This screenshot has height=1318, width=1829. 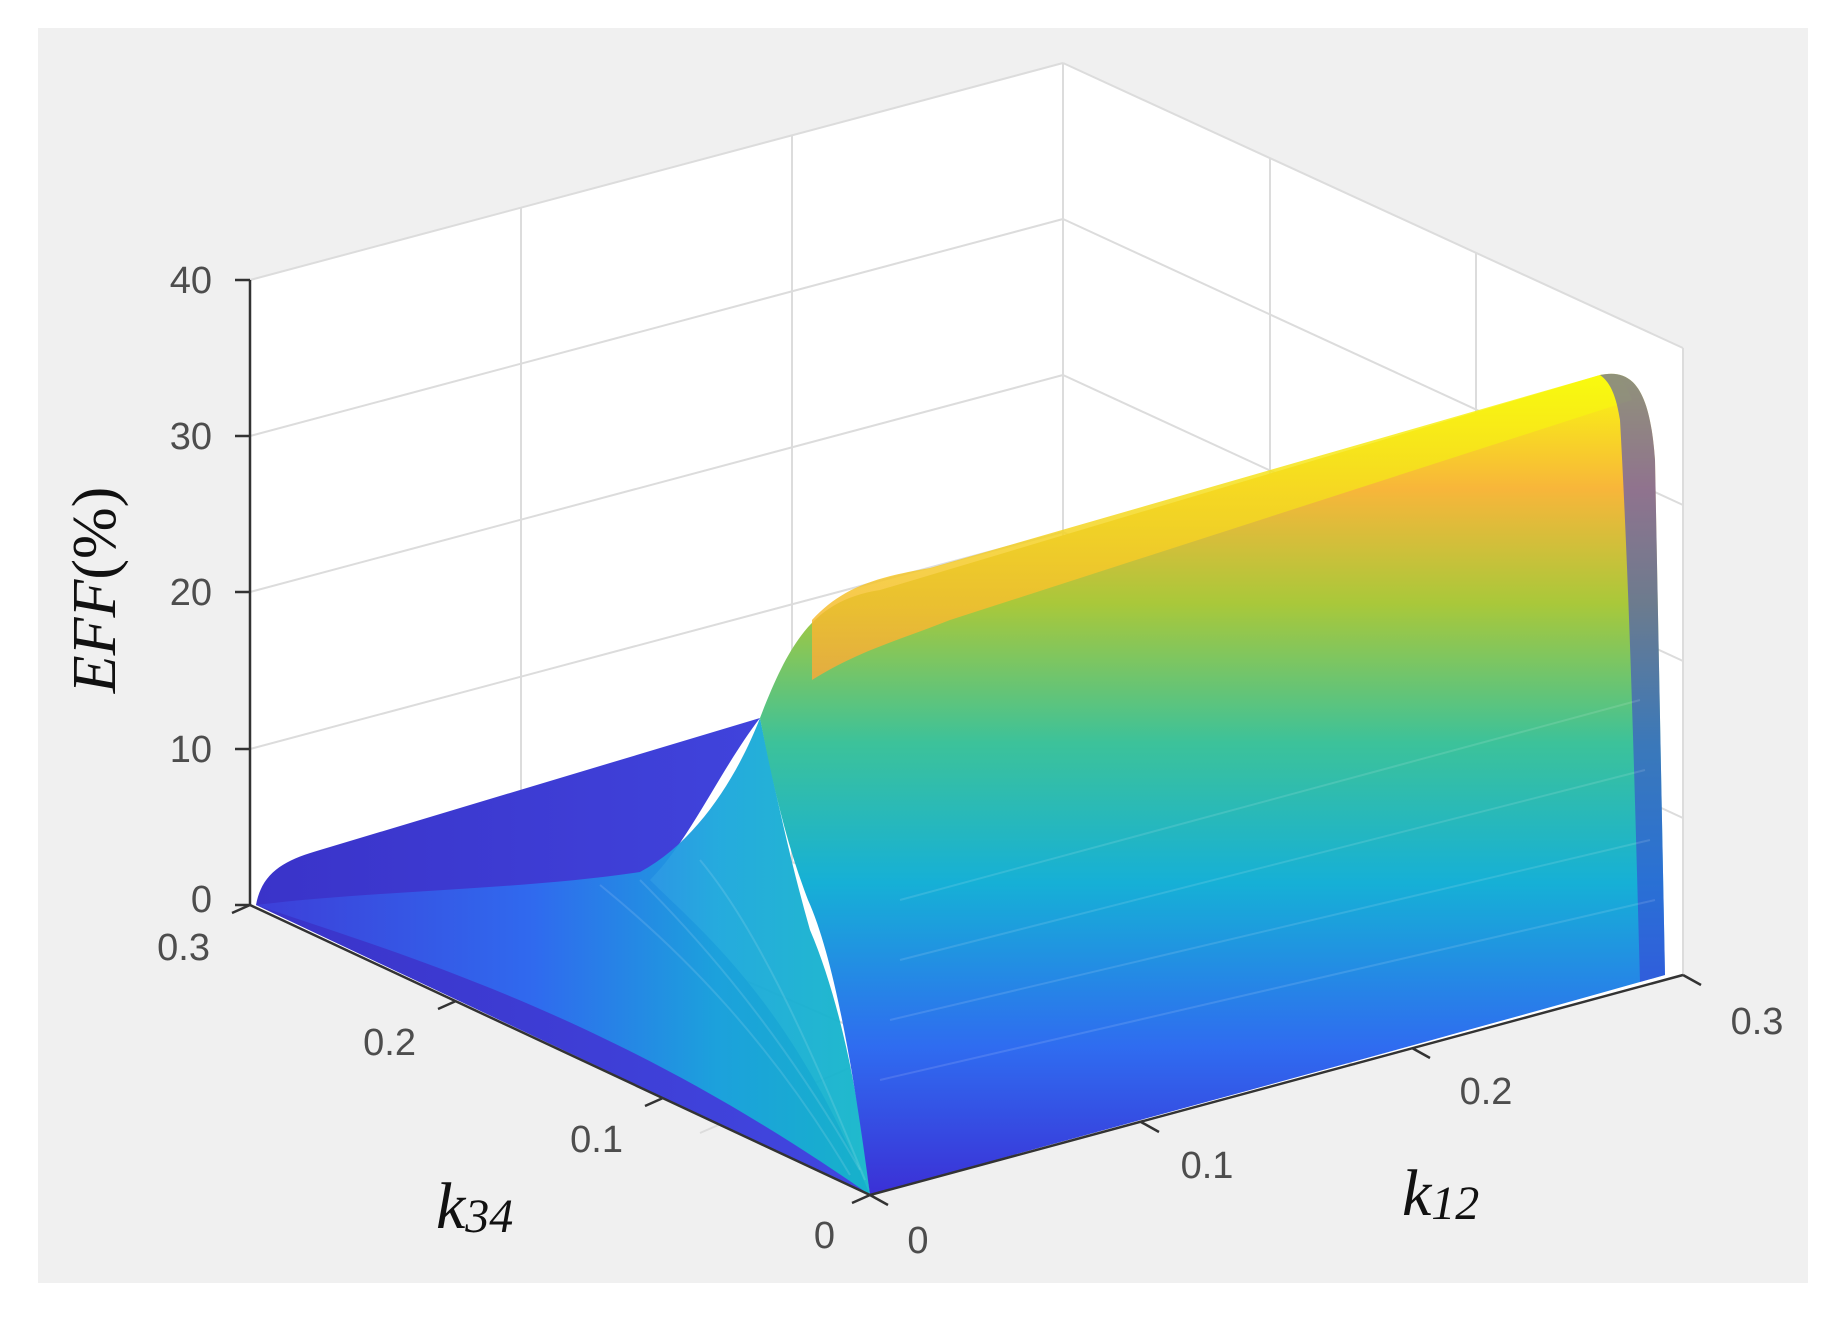 I want to click on k34-axis-label-main: k, so click(x=451, y=1206).